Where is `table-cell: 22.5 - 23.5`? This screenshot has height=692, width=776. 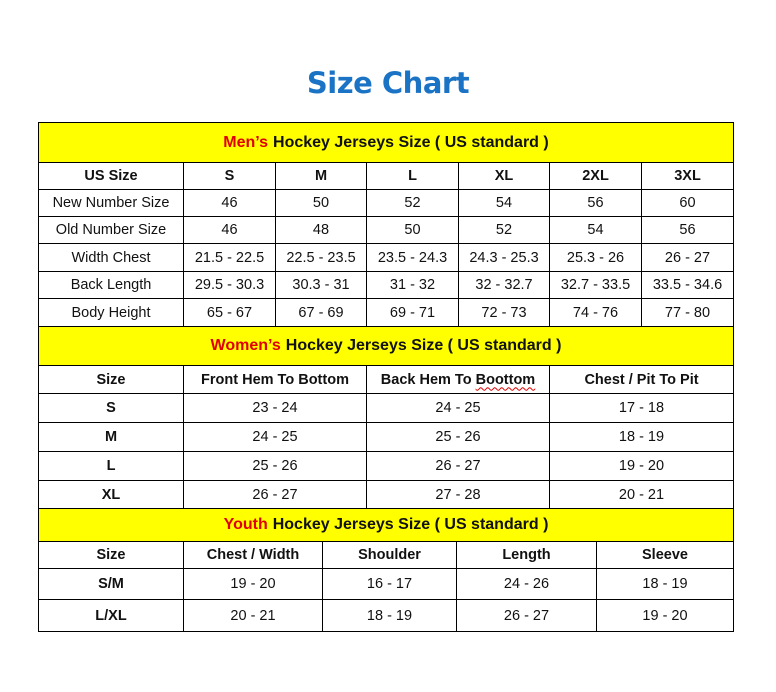
table-cell: 22.5 - 23.5 is located at coordinates (321, 257).